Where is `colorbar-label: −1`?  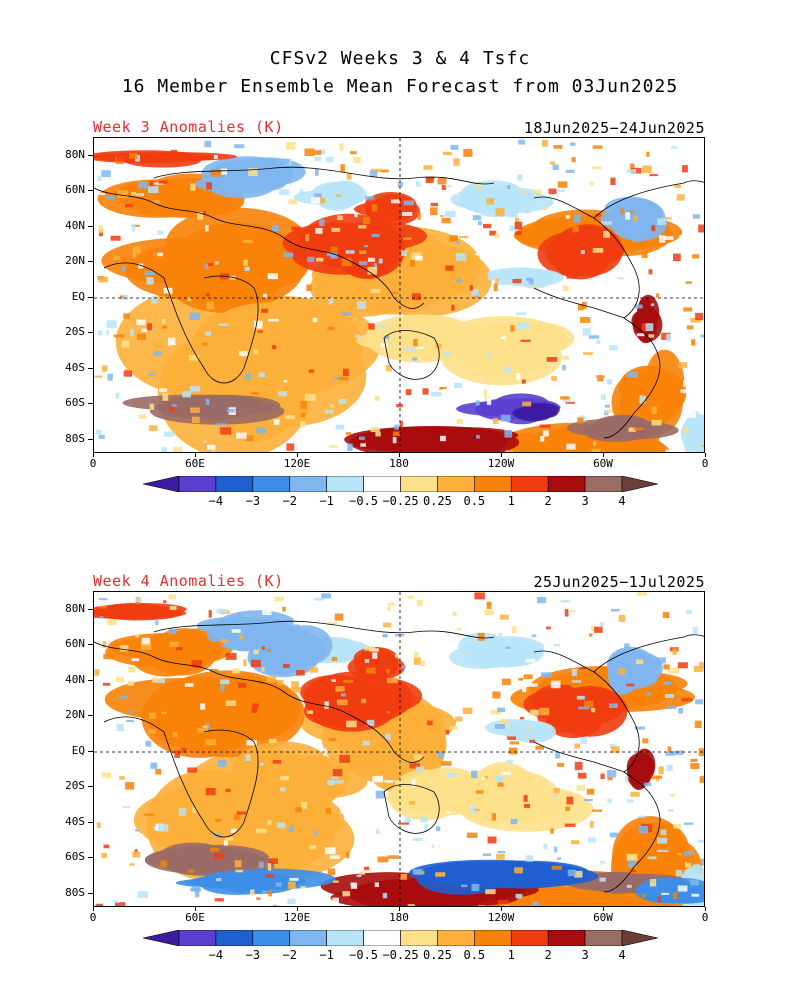 colorbar-label: −1 is located at coordinates (326, 955).